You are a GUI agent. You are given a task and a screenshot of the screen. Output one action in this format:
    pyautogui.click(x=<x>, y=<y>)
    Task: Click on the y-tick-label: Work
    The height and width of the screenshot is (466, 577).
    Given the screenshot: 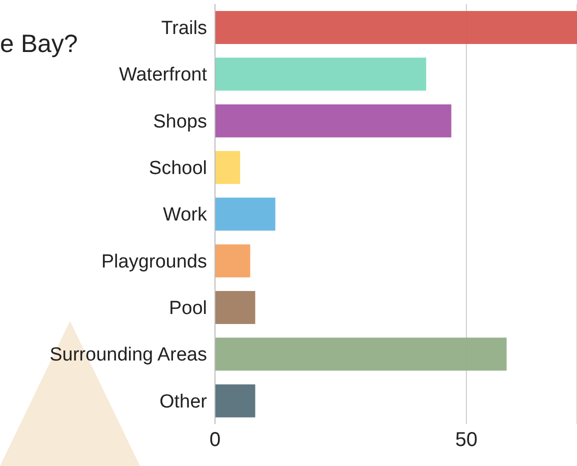 What is the action you would take?
    pyautogui.click(x=185, y=215)
    